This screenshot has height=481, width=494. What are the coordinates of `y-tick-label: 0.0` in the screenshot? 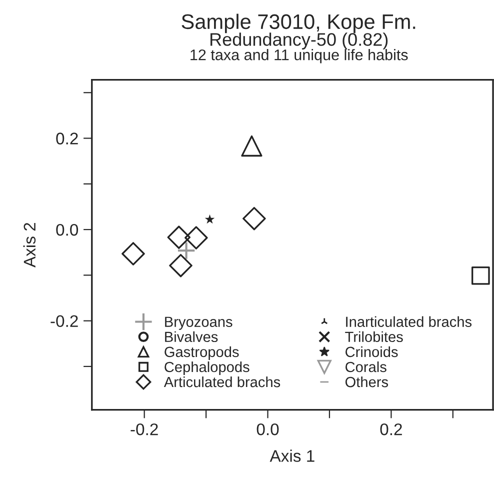 It's located at (67, 230).